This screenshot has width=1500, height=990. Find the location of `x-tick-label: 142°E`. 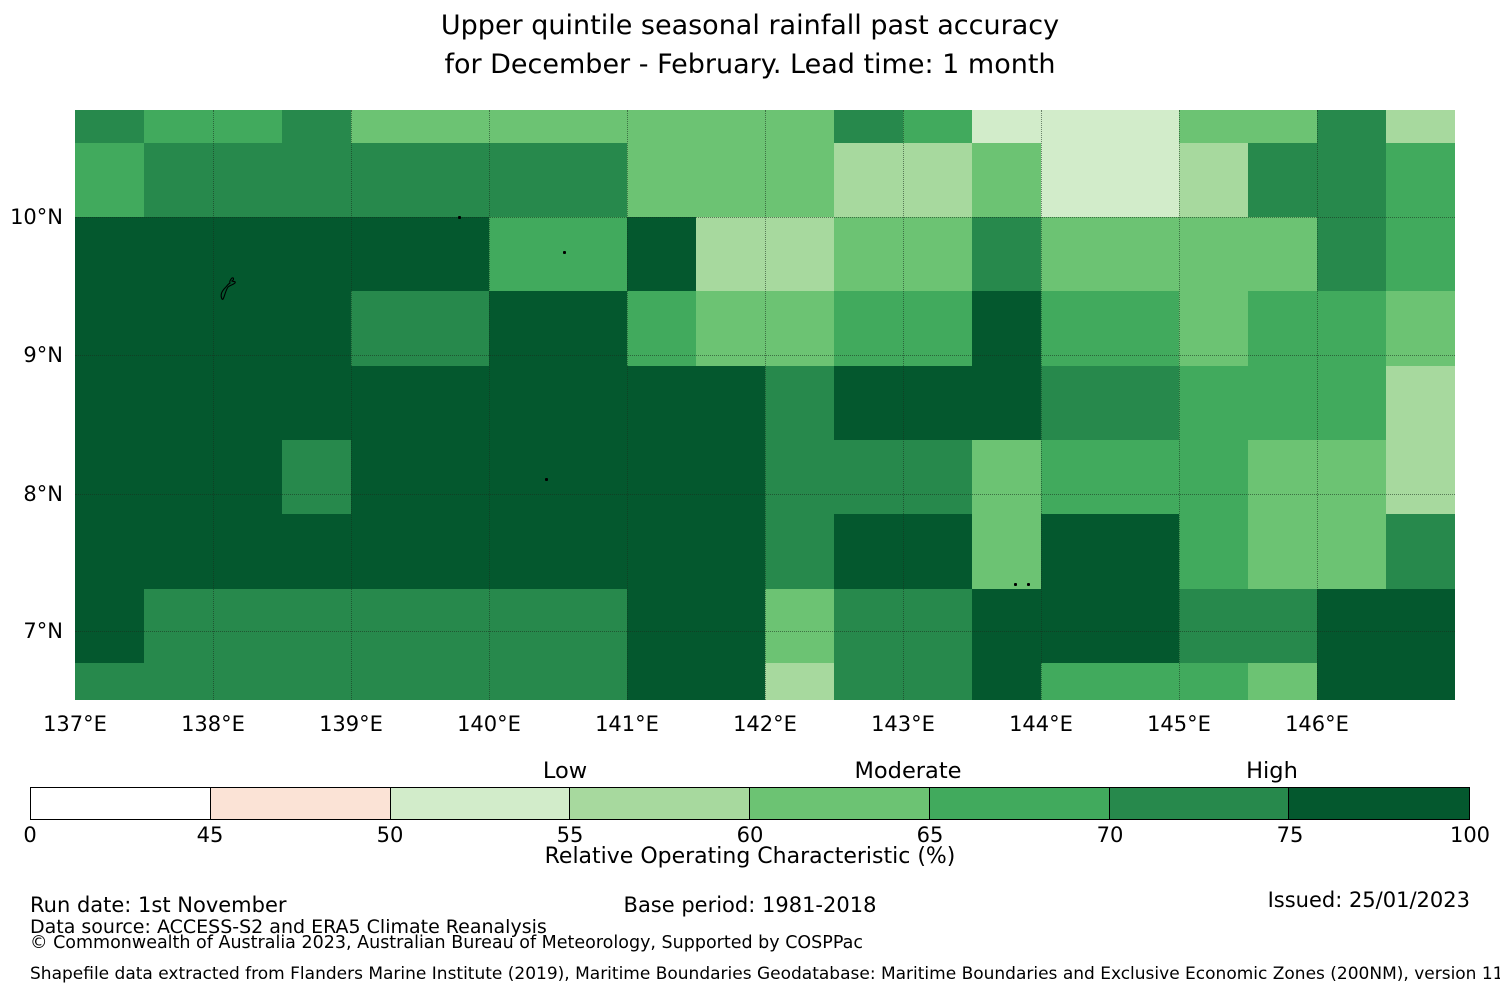

x-tick-label: 142°E is located at coordinates (765, 724).